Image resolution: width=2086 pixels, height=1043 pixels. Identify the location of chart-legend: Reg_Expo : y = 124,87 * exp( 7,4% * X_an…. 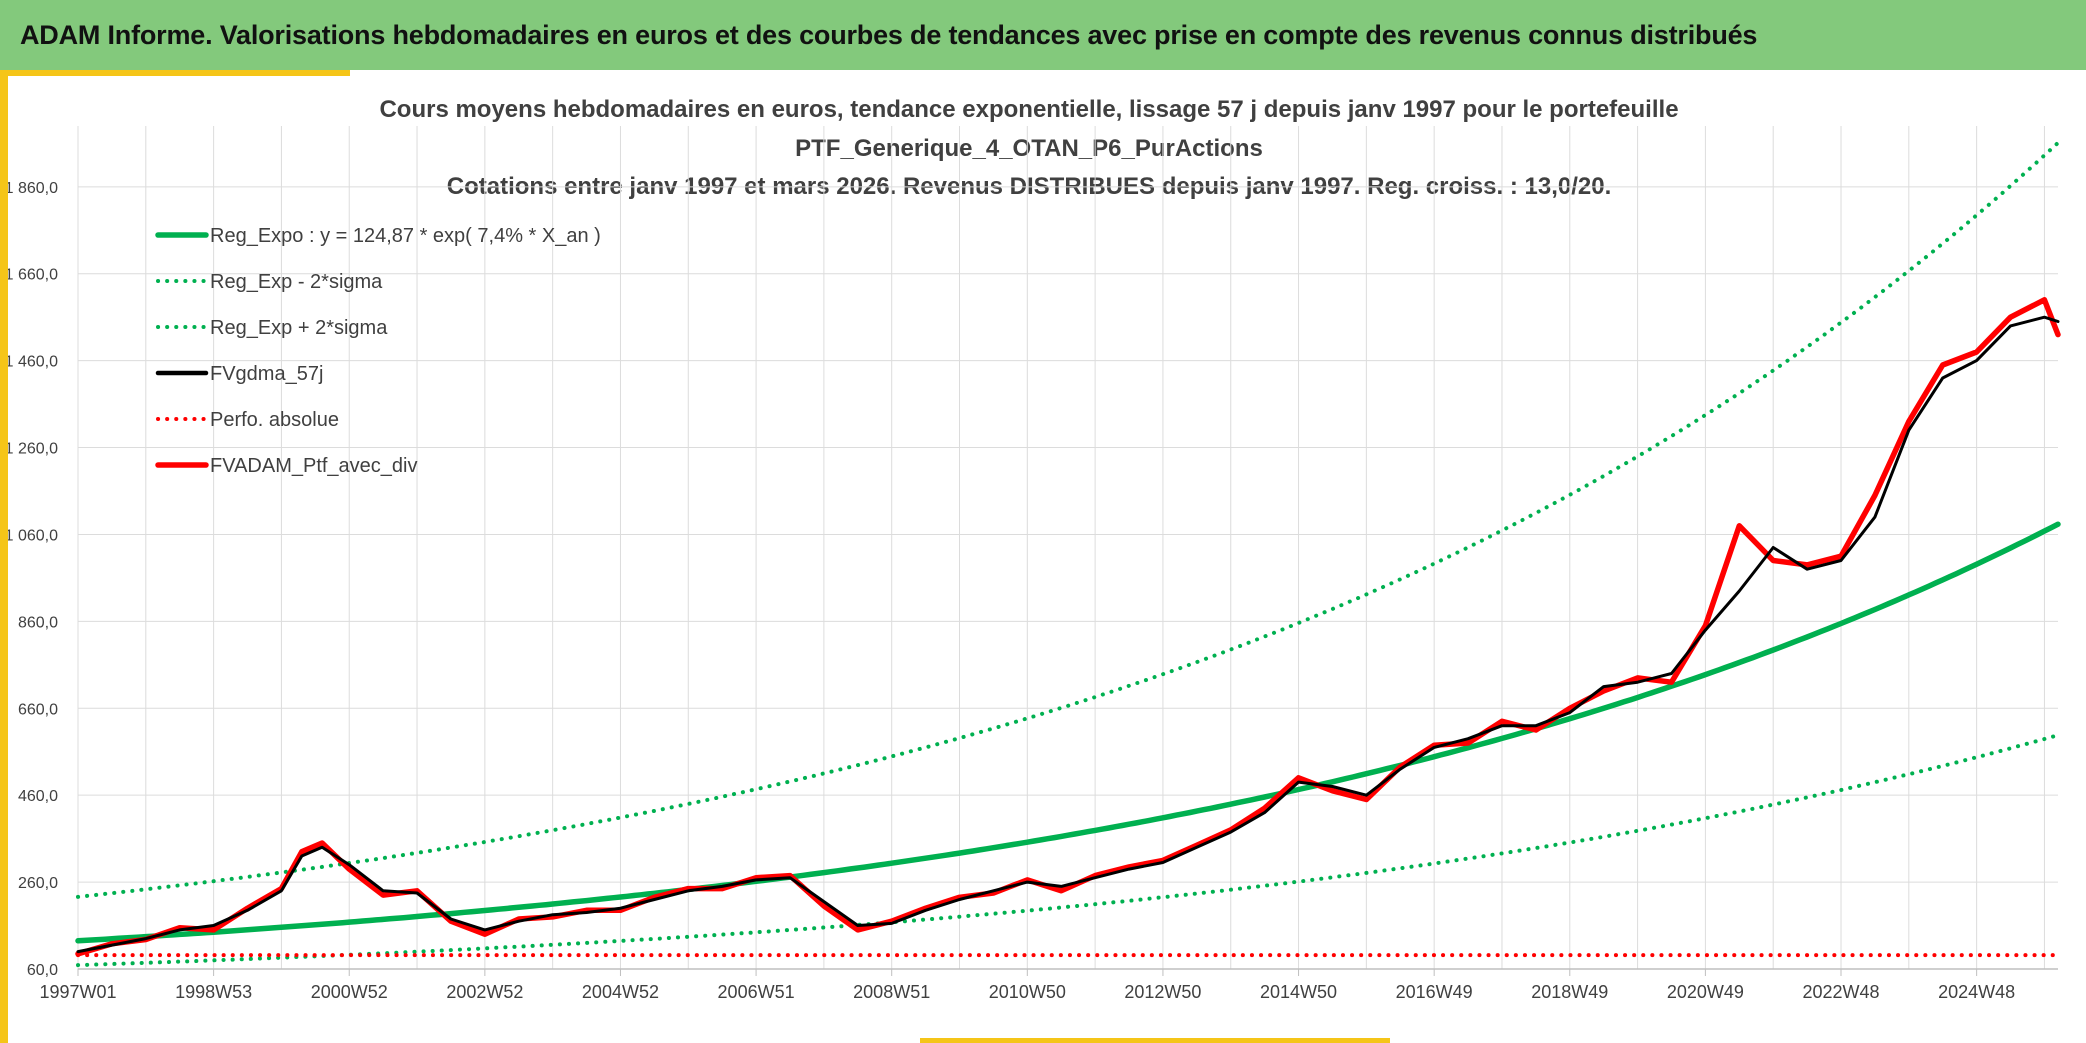
(378, 351).